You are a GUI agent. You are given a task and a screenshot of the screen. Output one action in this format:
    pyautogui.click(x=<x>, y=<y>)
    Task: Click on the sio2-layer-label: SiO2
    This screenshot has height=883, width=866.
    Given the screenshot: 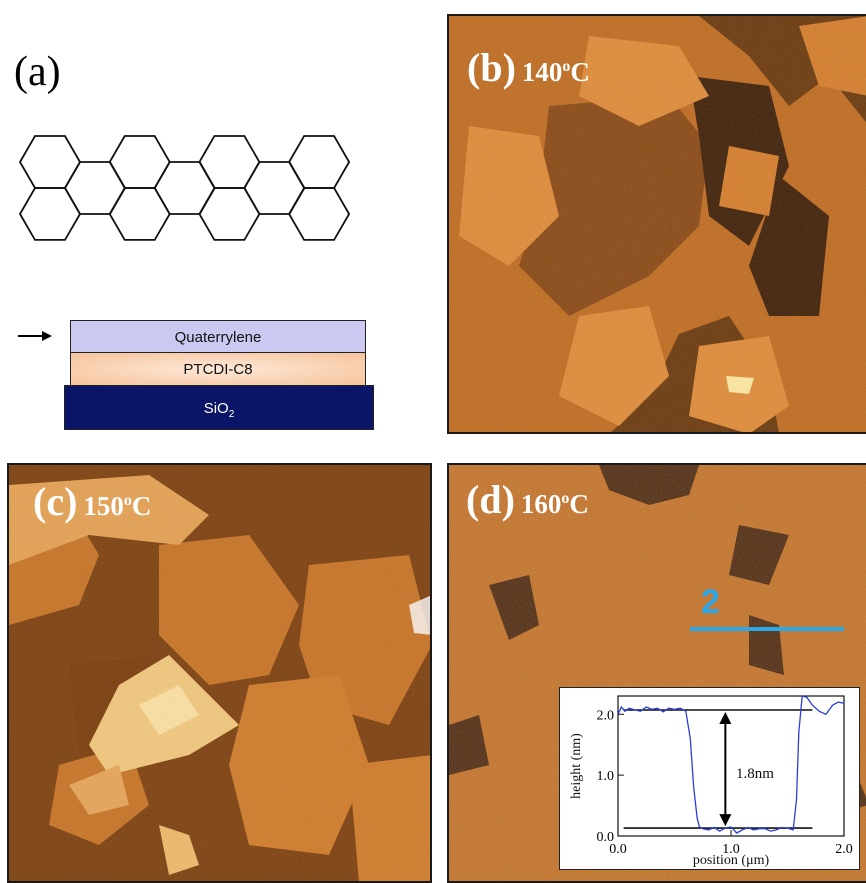 What is the action you would take?
    pyautogui.click(x=219, y=410)
    